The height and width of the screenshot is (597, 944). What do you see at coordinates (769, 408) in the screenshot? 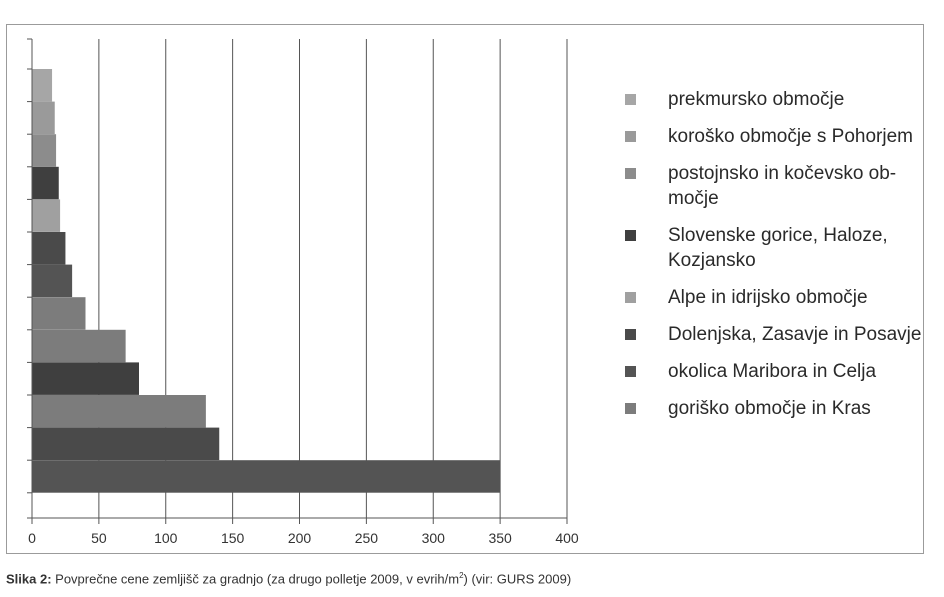
I see `legend-label: goriško območje in Kras` at bounding box center [769, 408].